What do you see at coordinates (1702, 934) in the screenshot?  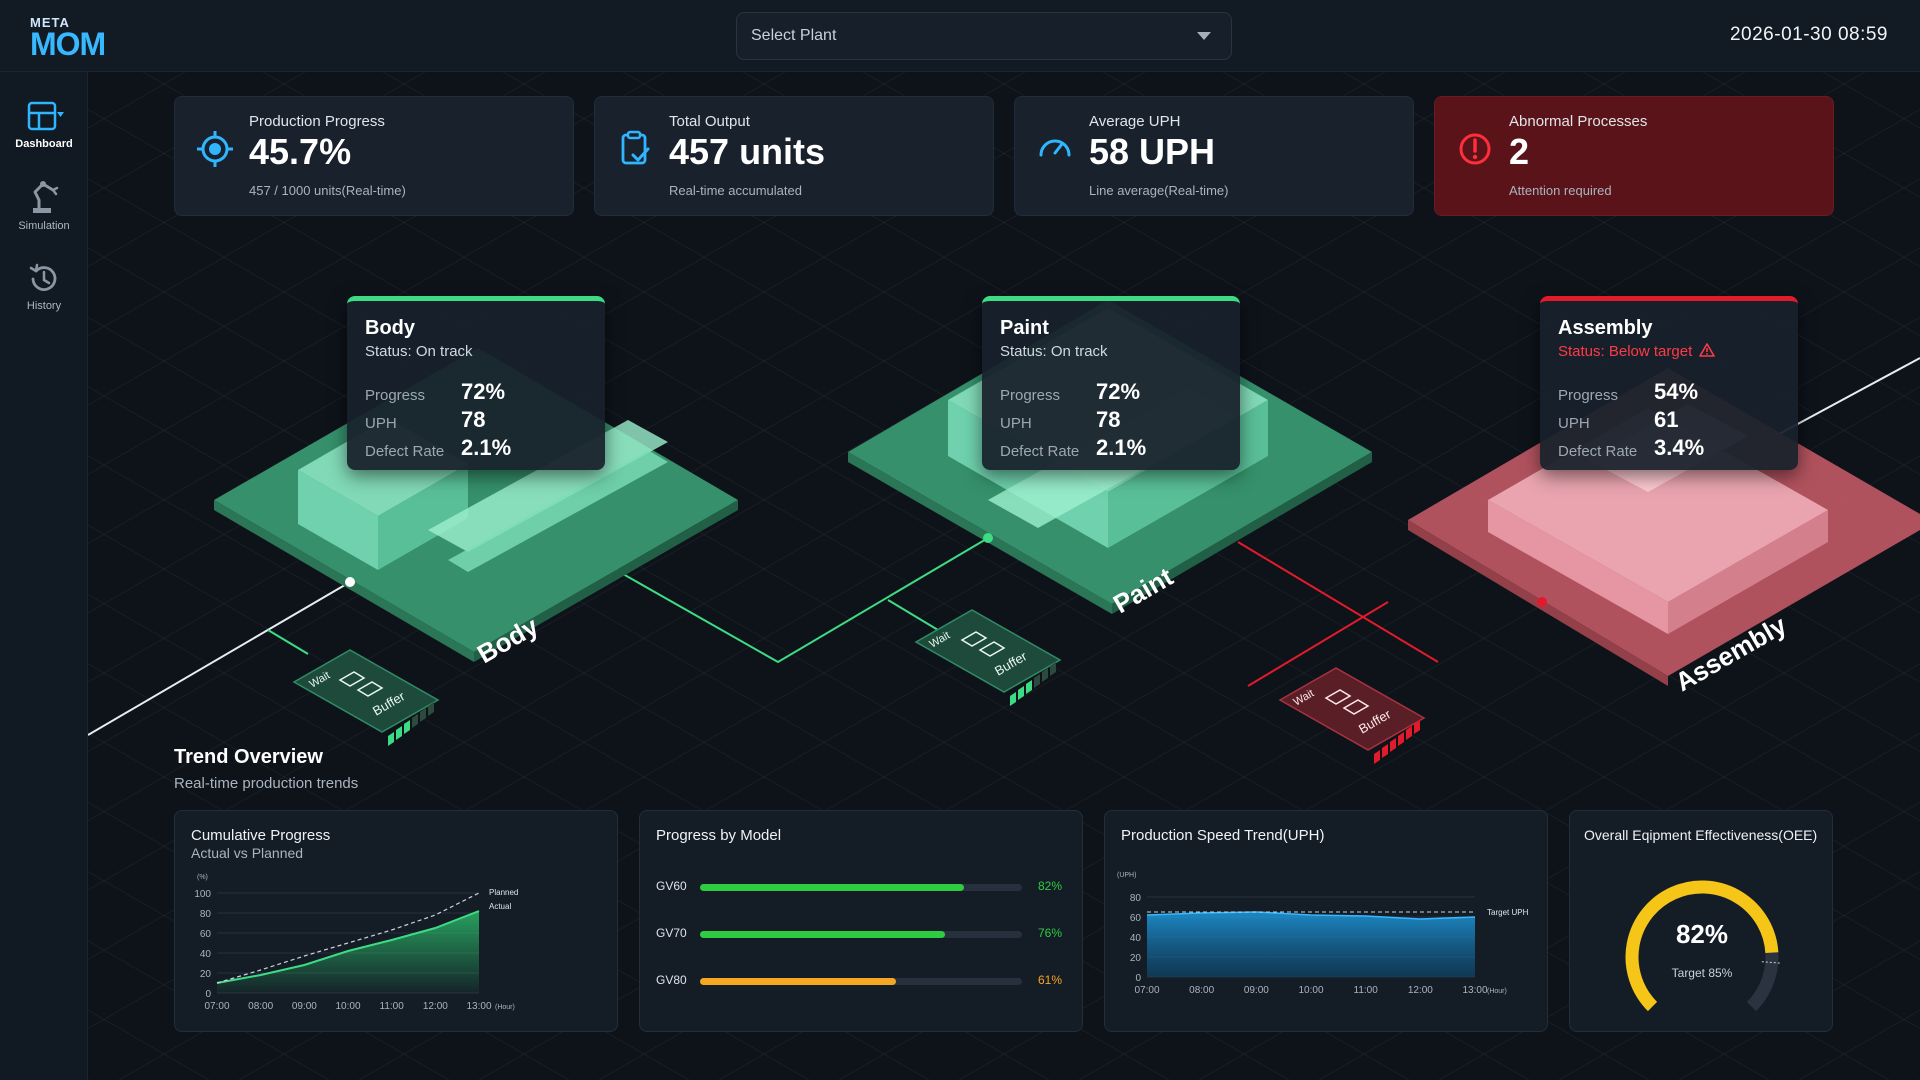 I see `gauge-value: 82%` at bounding box center [1702, 934].